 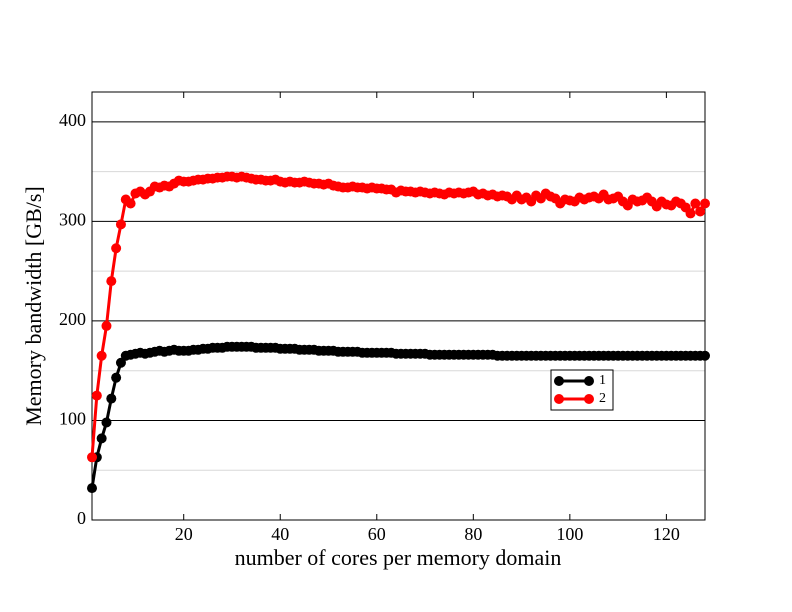 I want to click on x-tick-label: 100, so click(x=569, y=534).